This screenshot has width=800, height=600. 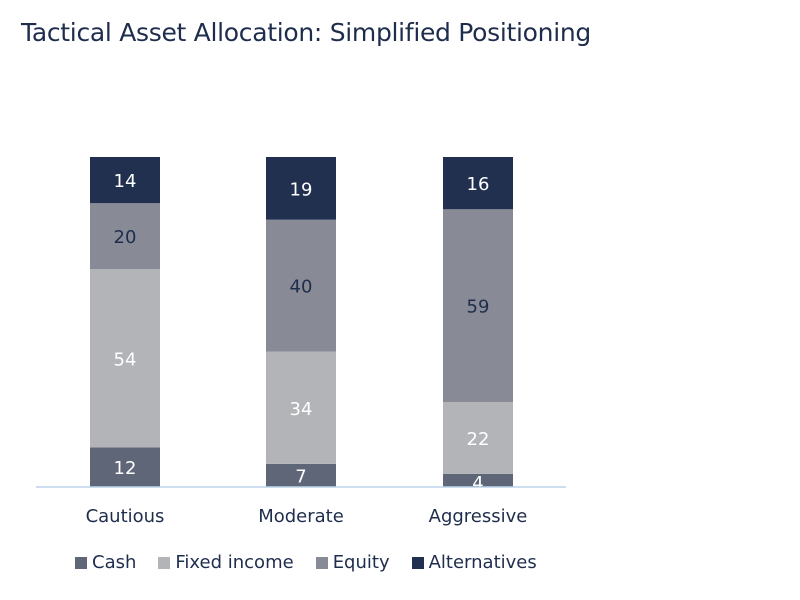 I want to click on bar-cash-cautious, so click(x=125, y=467).